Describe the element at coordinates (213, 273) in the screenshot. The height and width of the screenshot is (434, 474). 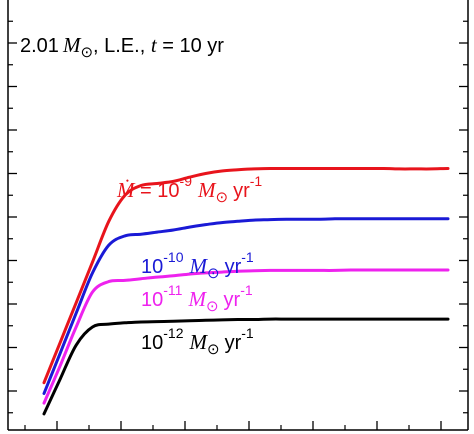
I see `series-label-blue-sun: ⊙` at that location.